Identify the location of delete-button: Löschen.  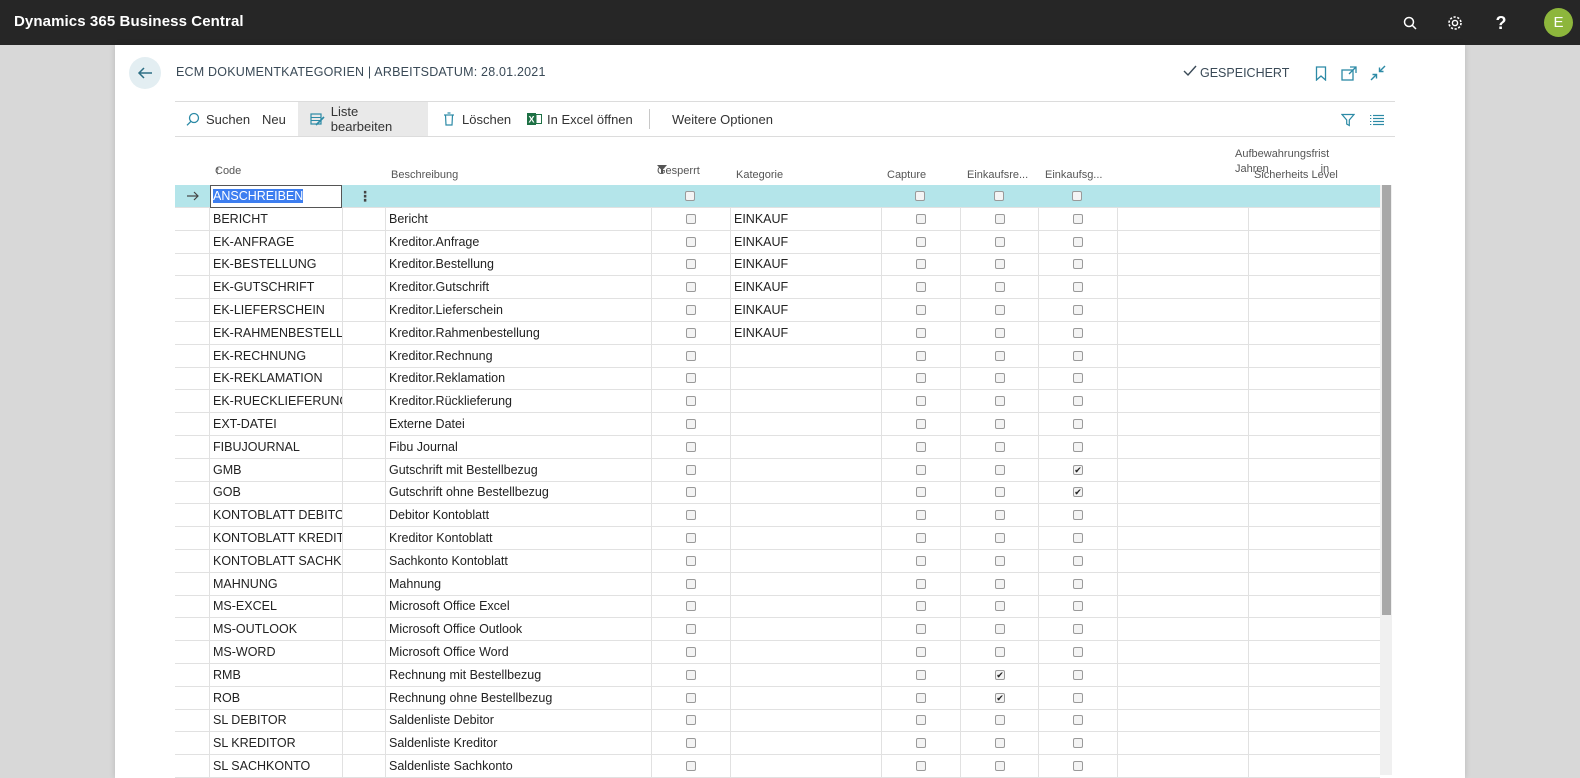
(476, 119).